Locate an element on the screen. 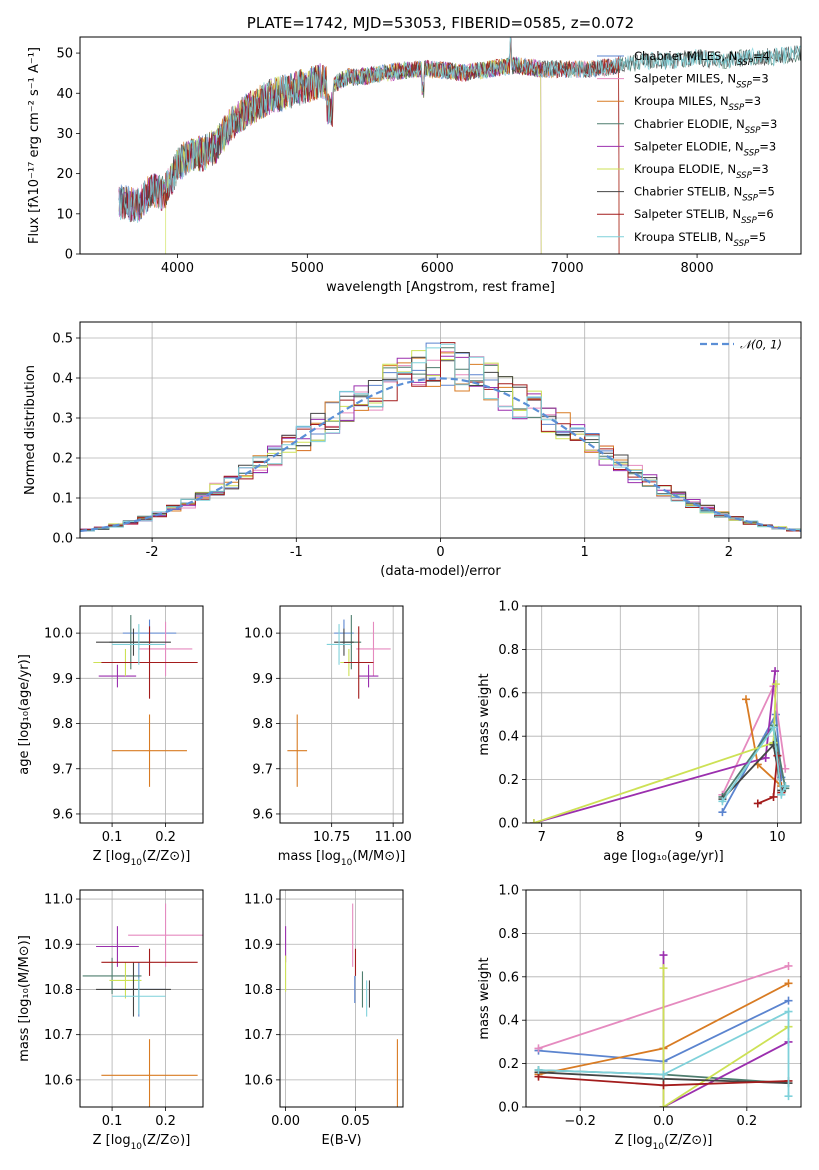 The width and height of the screenshot is (819, 1170). legend-entry: Kroupa ELODIE, NSSP=3 is located at coordinates (701, 171).